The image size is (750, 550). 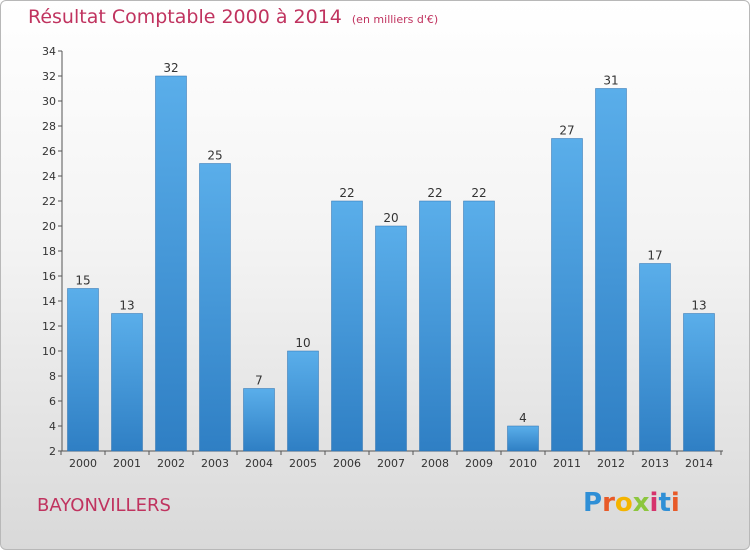 I want to click on data-label-2009: 22, so click(x=478, y=193).